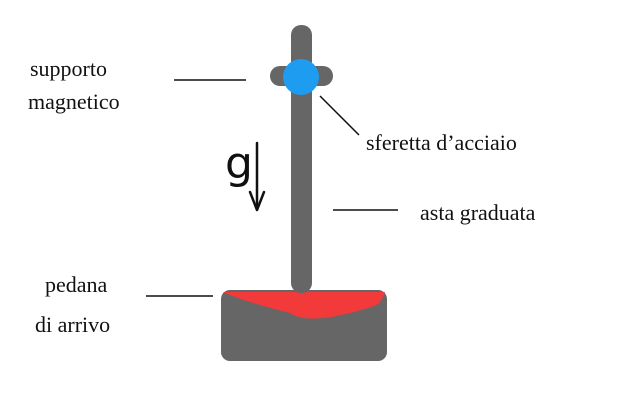 This screenshot has height=401, width=630. What do you see at coordinates (301, 77) in the screenshot?
I see `steel-ball` at bounding box center [301, 77].